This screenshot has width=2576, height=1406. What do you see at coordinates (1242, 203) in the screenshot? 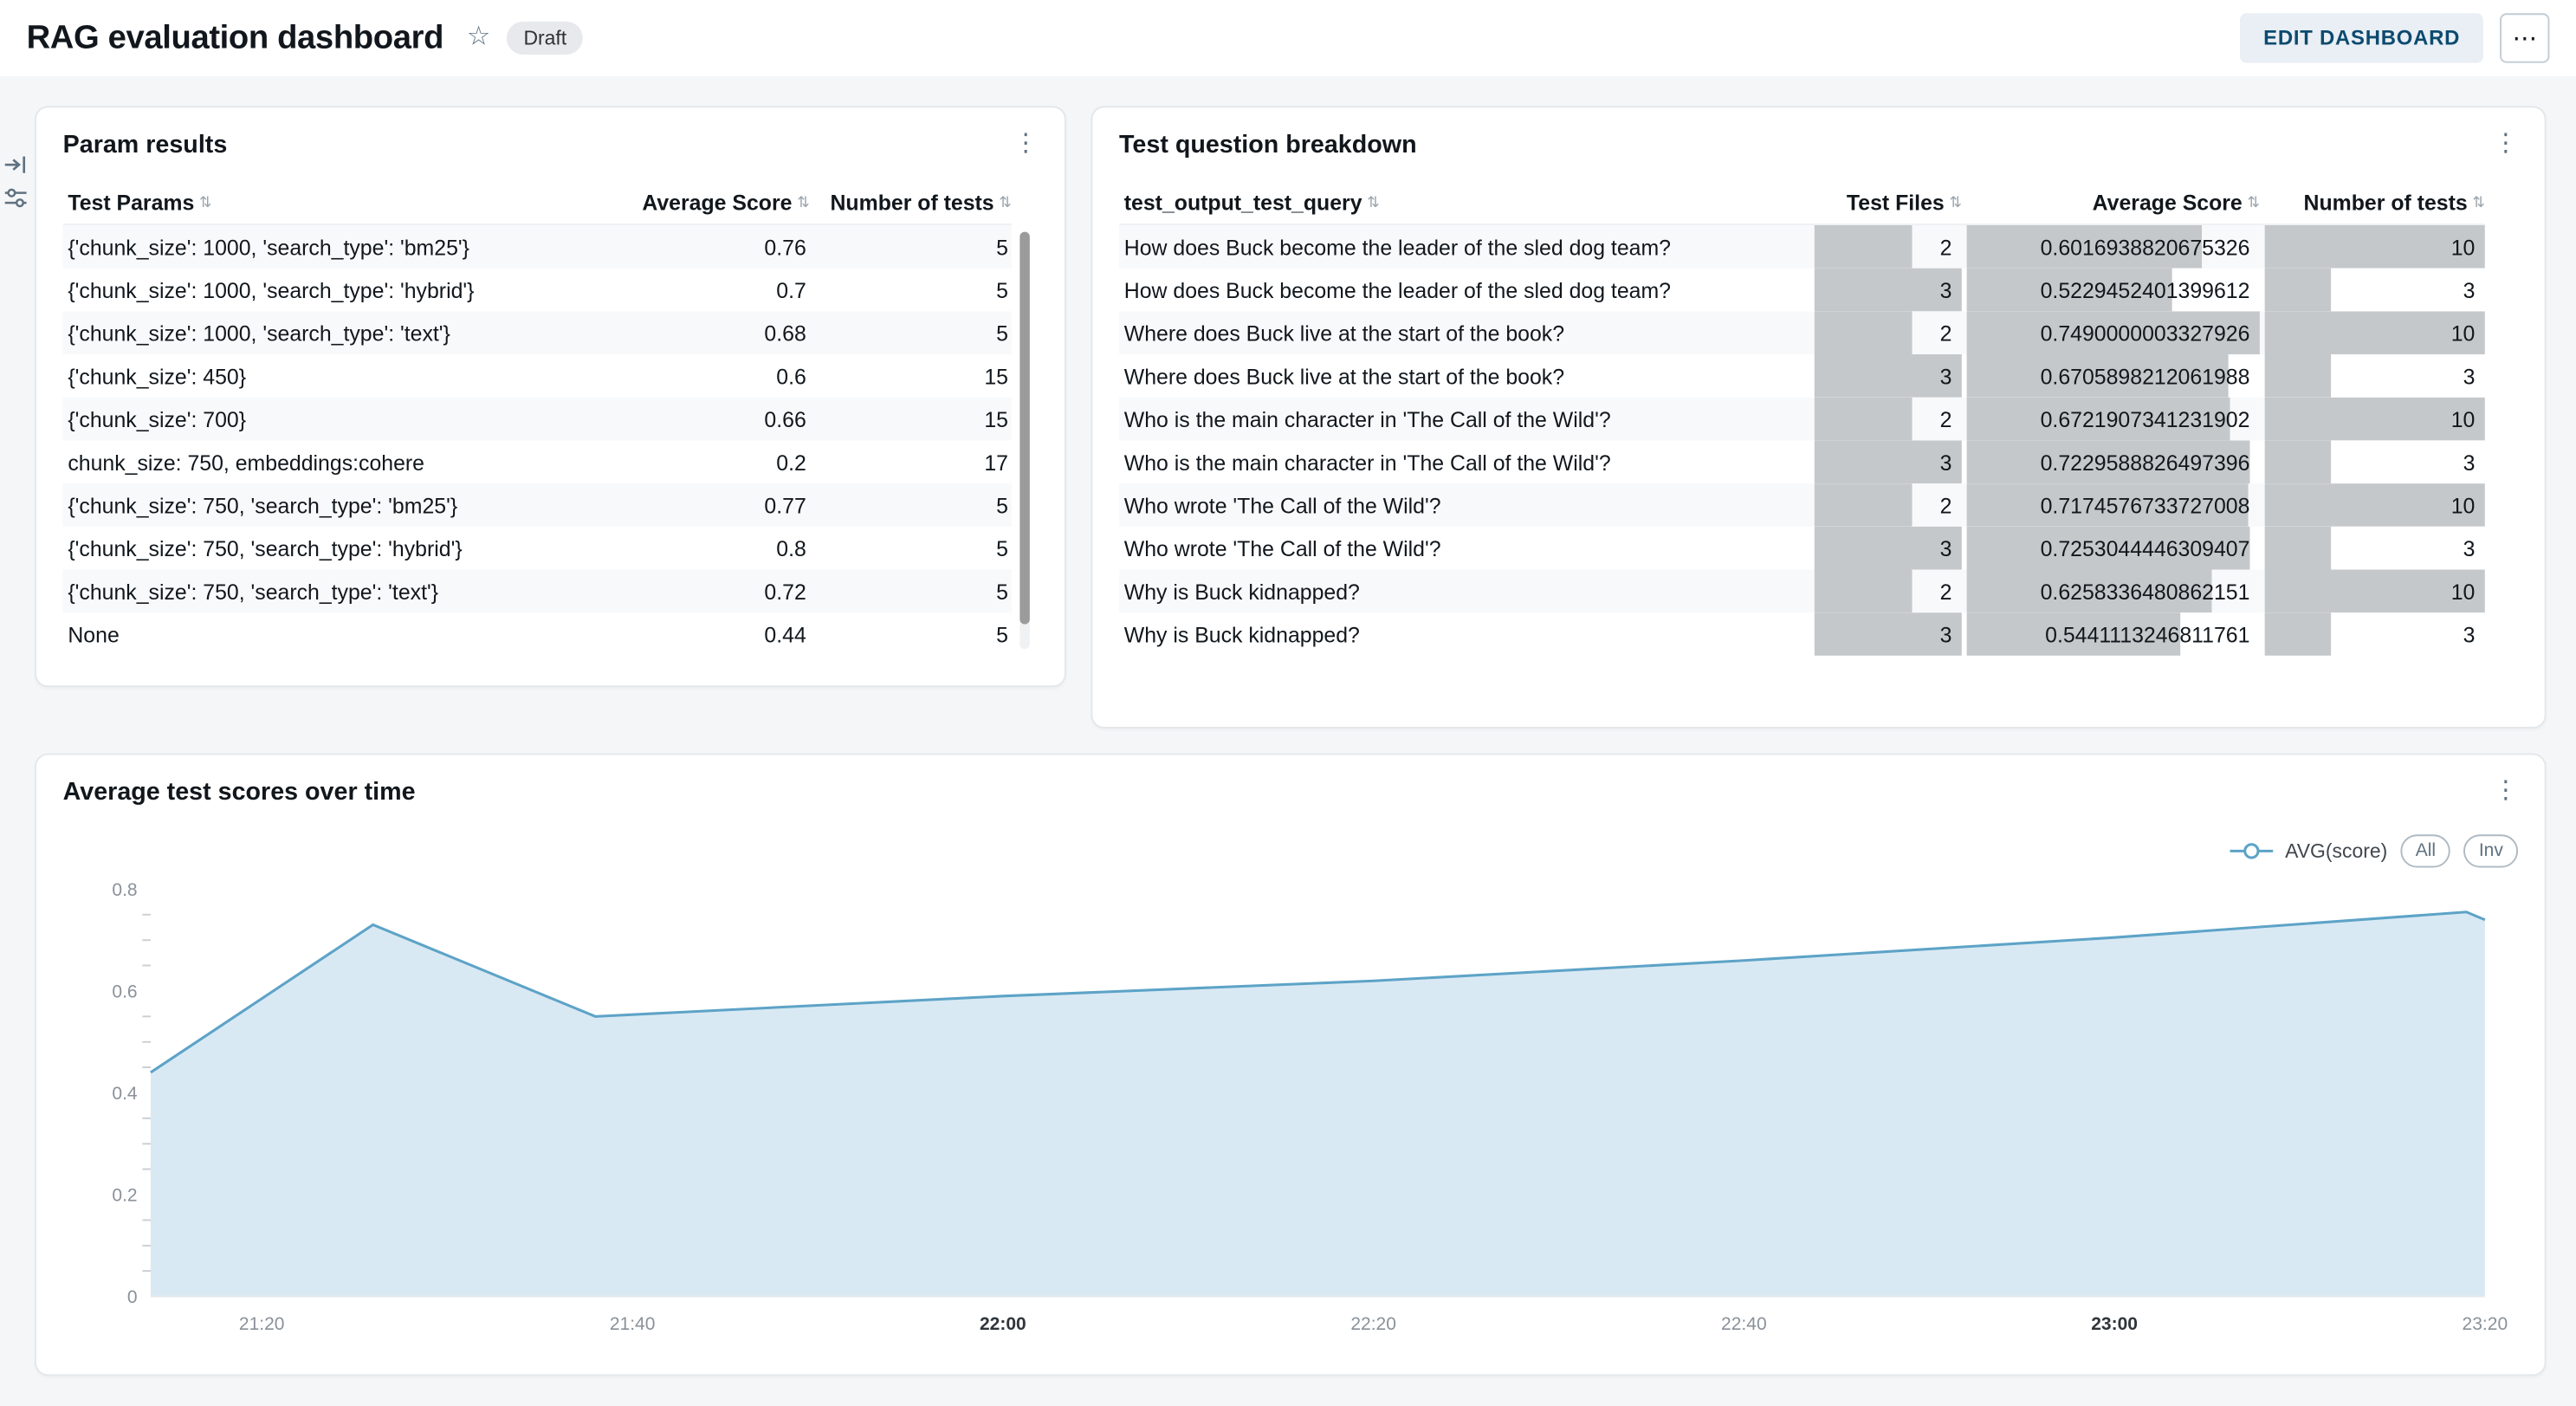
I see `column-label: test_output_test_query` at bounding box center [1242, 203].